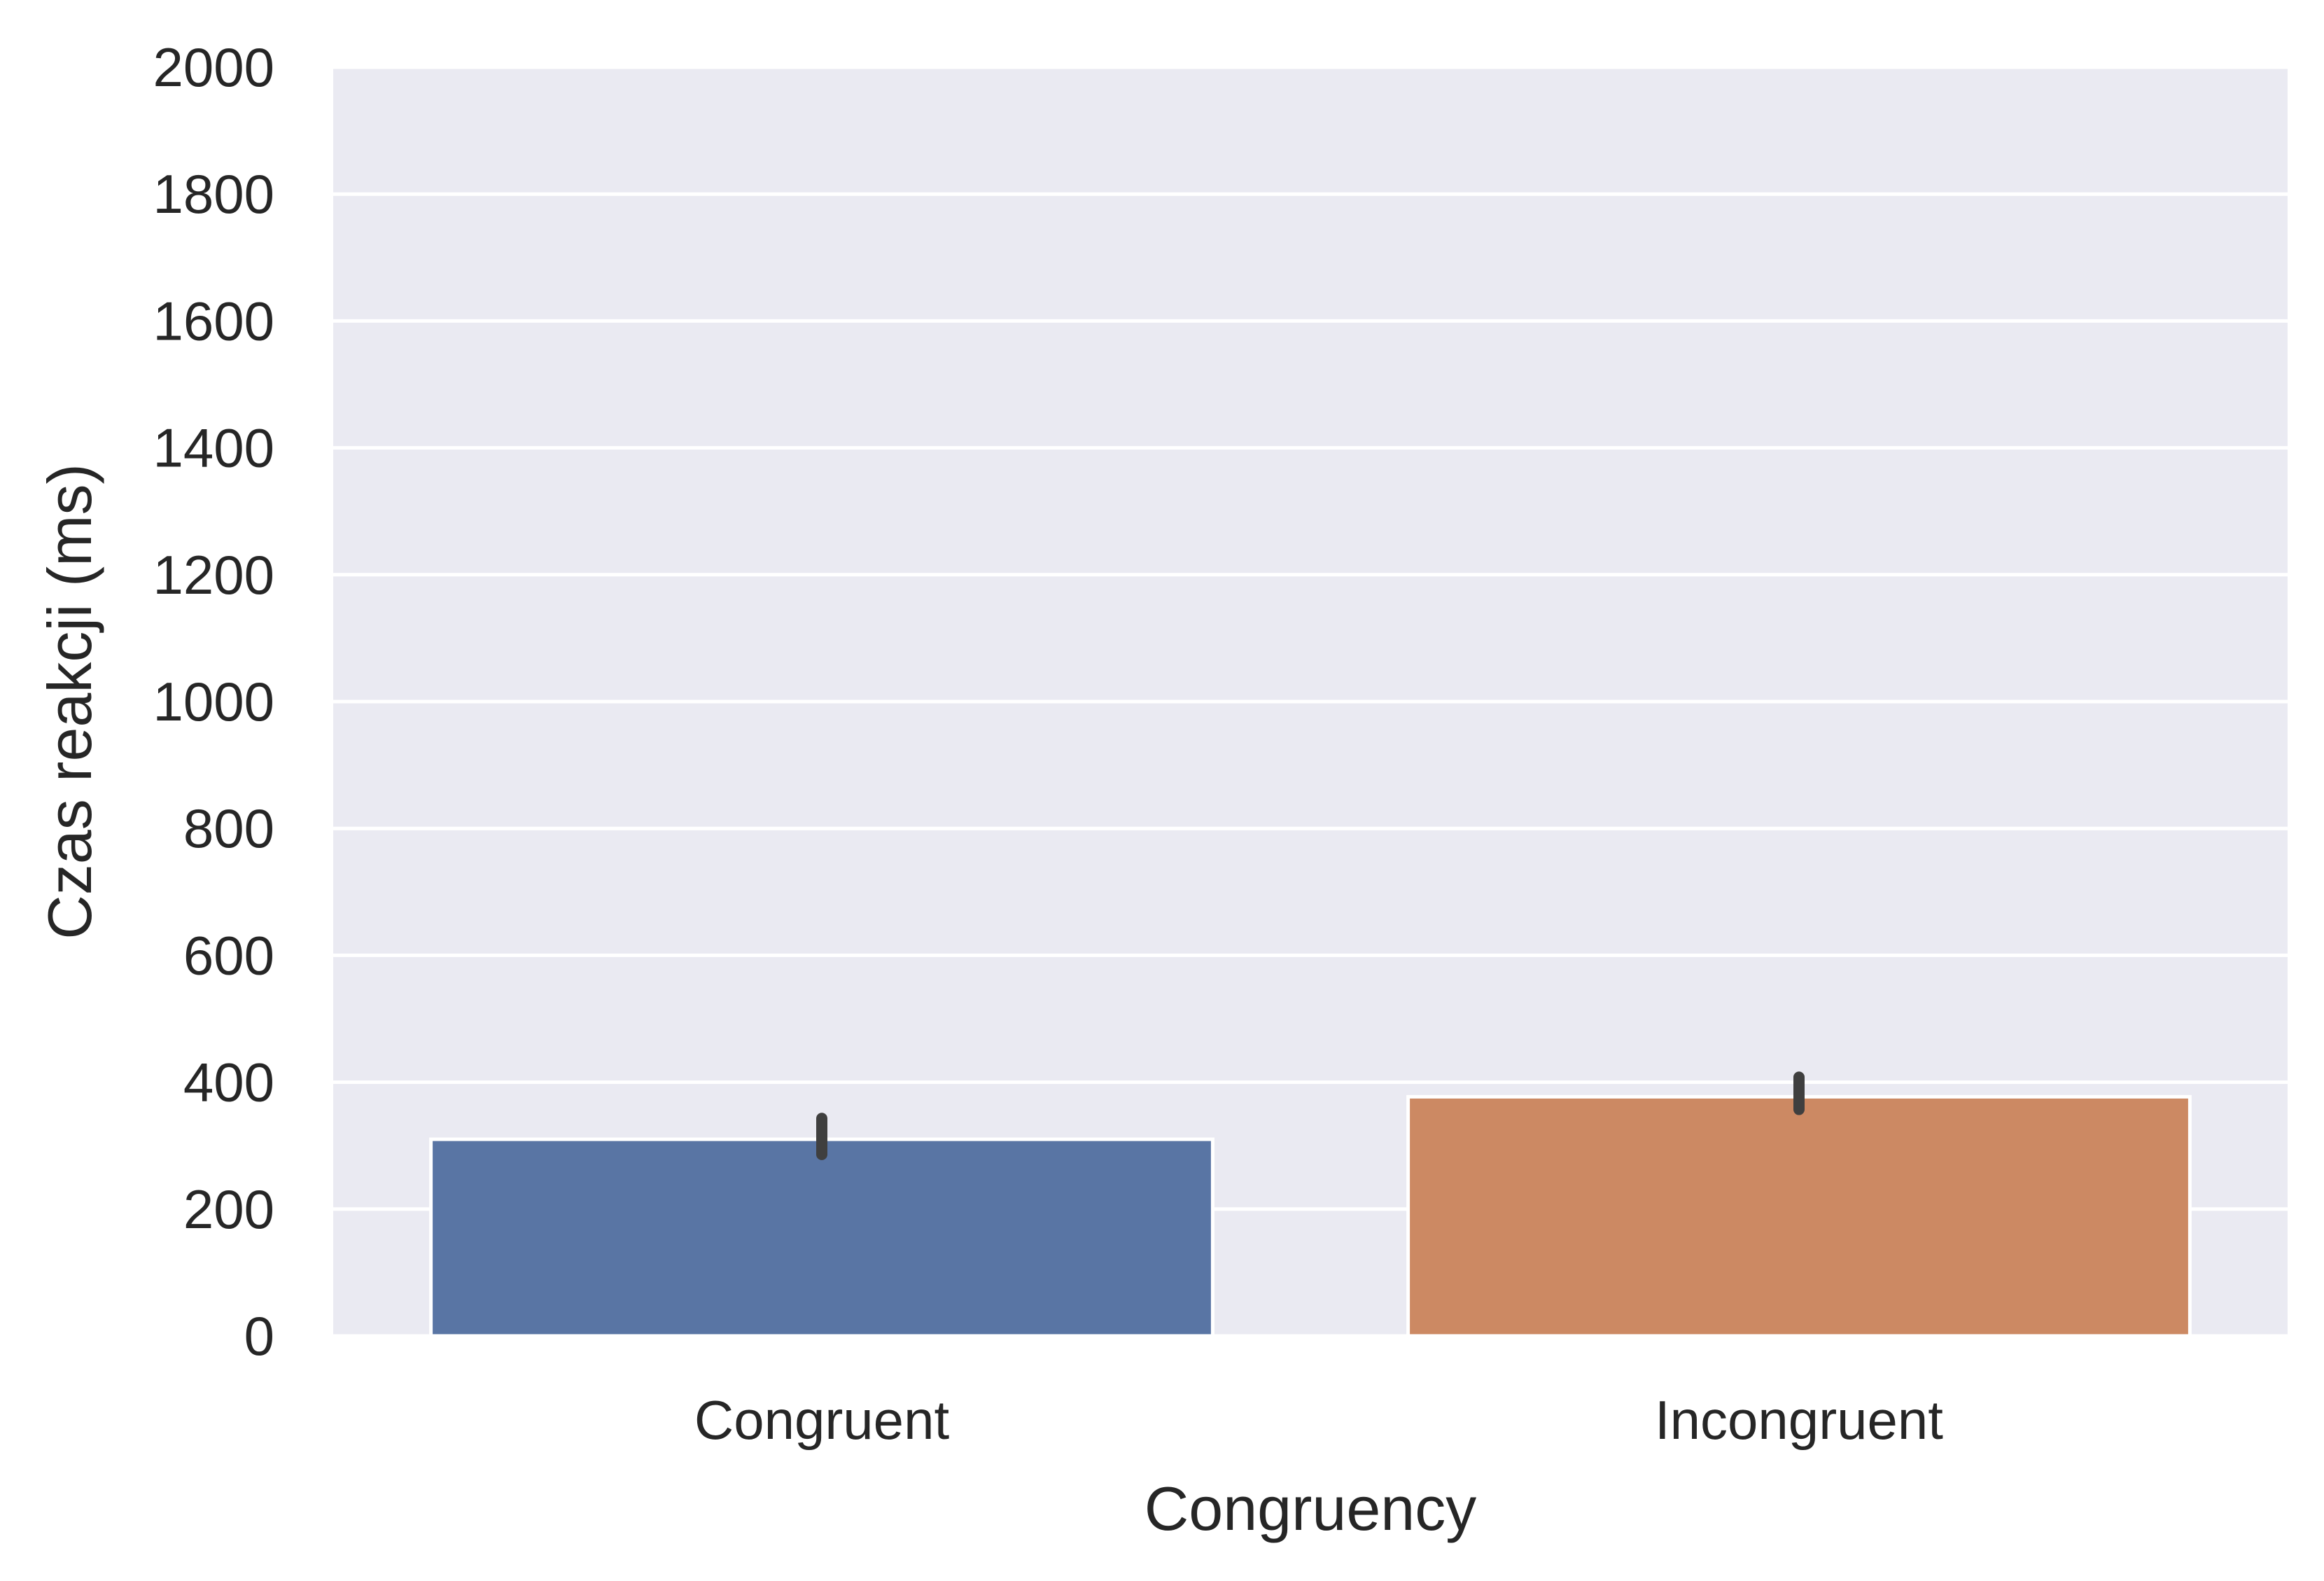 This screenshot has width=2324, height=1581. What do you see at coordinates (228, 1082) in the screenshot?
I see `y-tick-label: 400` at bounding box center [228, 1082].